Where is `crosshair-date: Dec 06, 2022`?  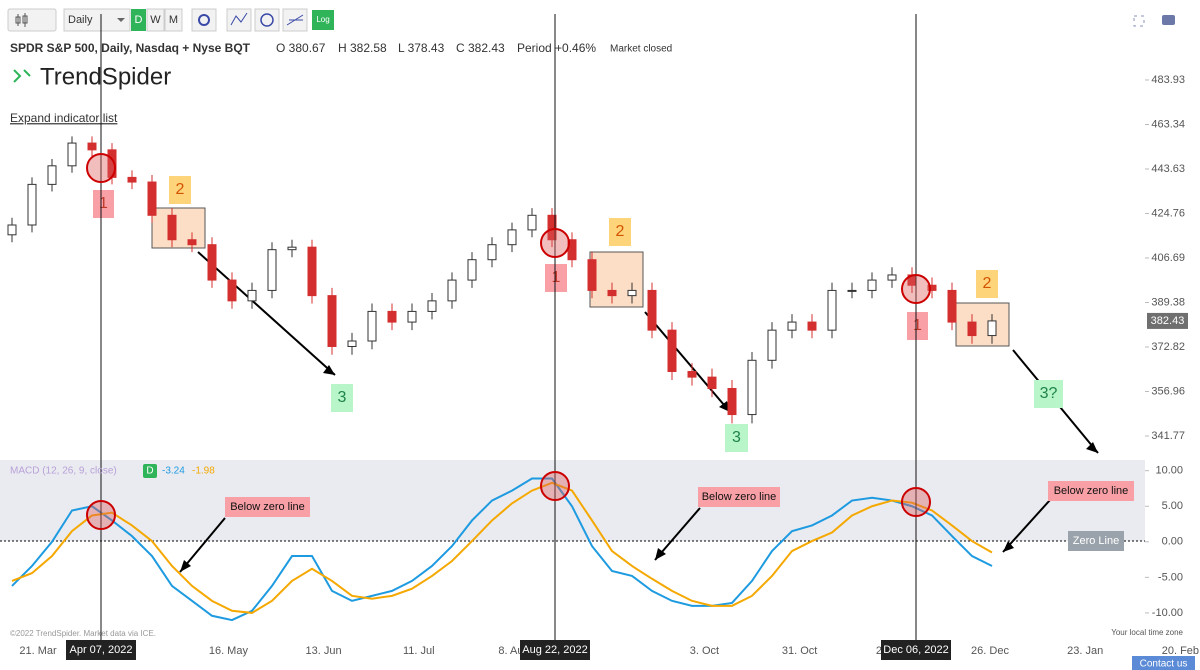
crosshair-date: Dec 06, 2022 is located at coordinates (915, 650).